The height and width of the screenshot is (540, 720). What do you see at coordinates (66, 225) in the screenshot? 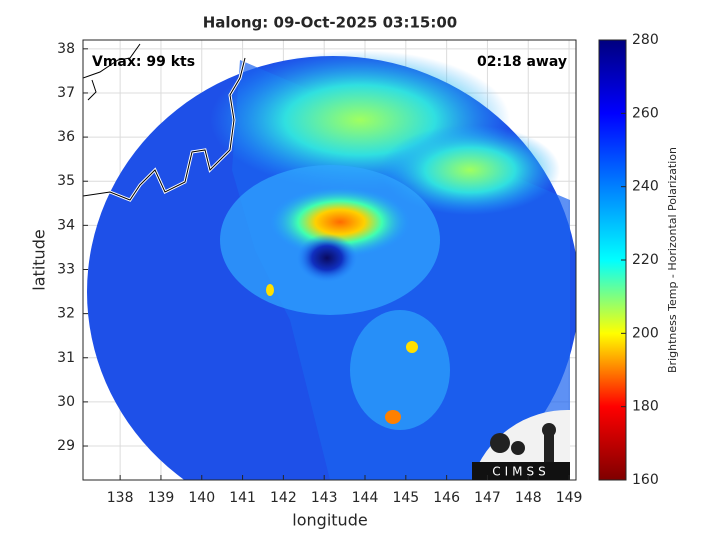
I see `y-tick-label: 34` at bounding box center [66, 225].